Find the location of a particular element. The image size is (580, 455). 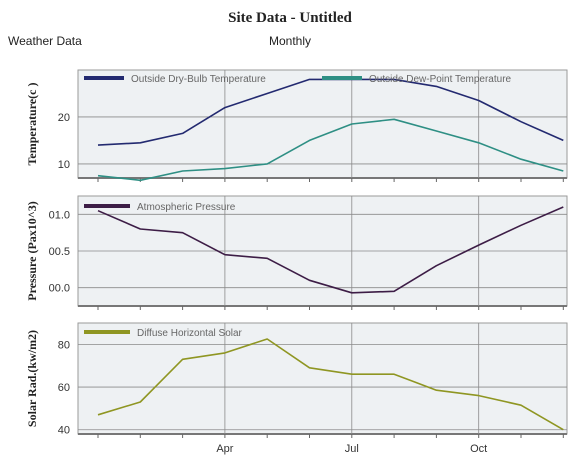

y-tick-label: 40 is located at coordinates (64, 431).